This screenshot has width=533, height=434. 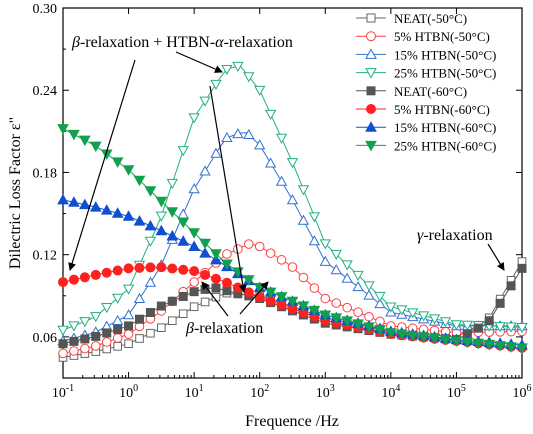 I want to click on arrow-gamma, so click(x=496, y=257).